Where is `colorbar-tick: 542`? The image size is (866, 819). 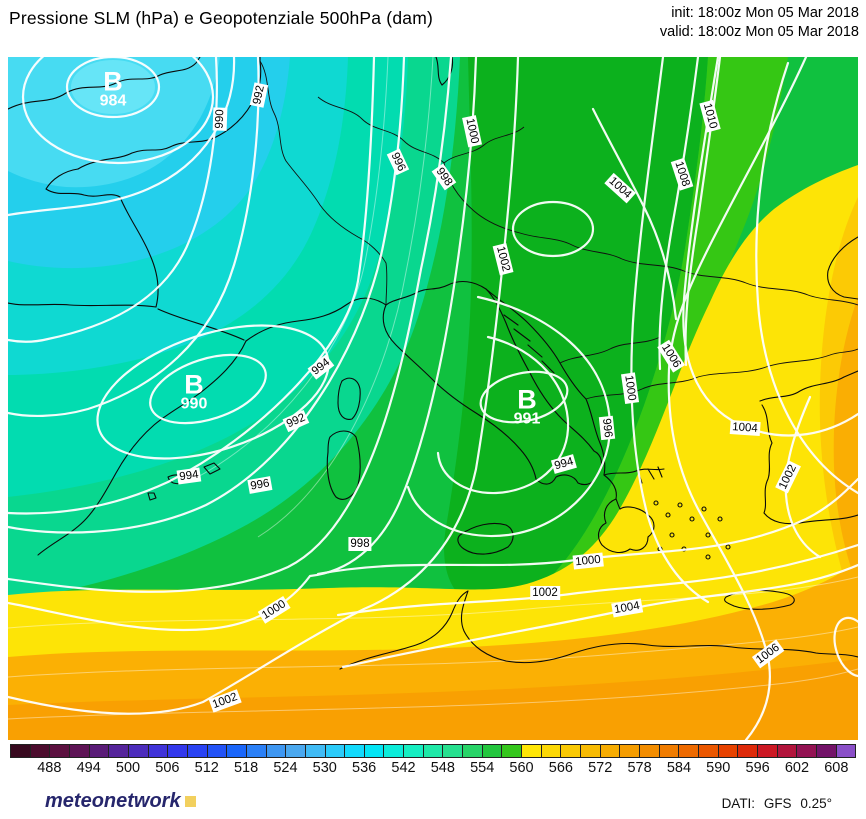
colorbar-tick: 542 is located at coordinates (403, 768).